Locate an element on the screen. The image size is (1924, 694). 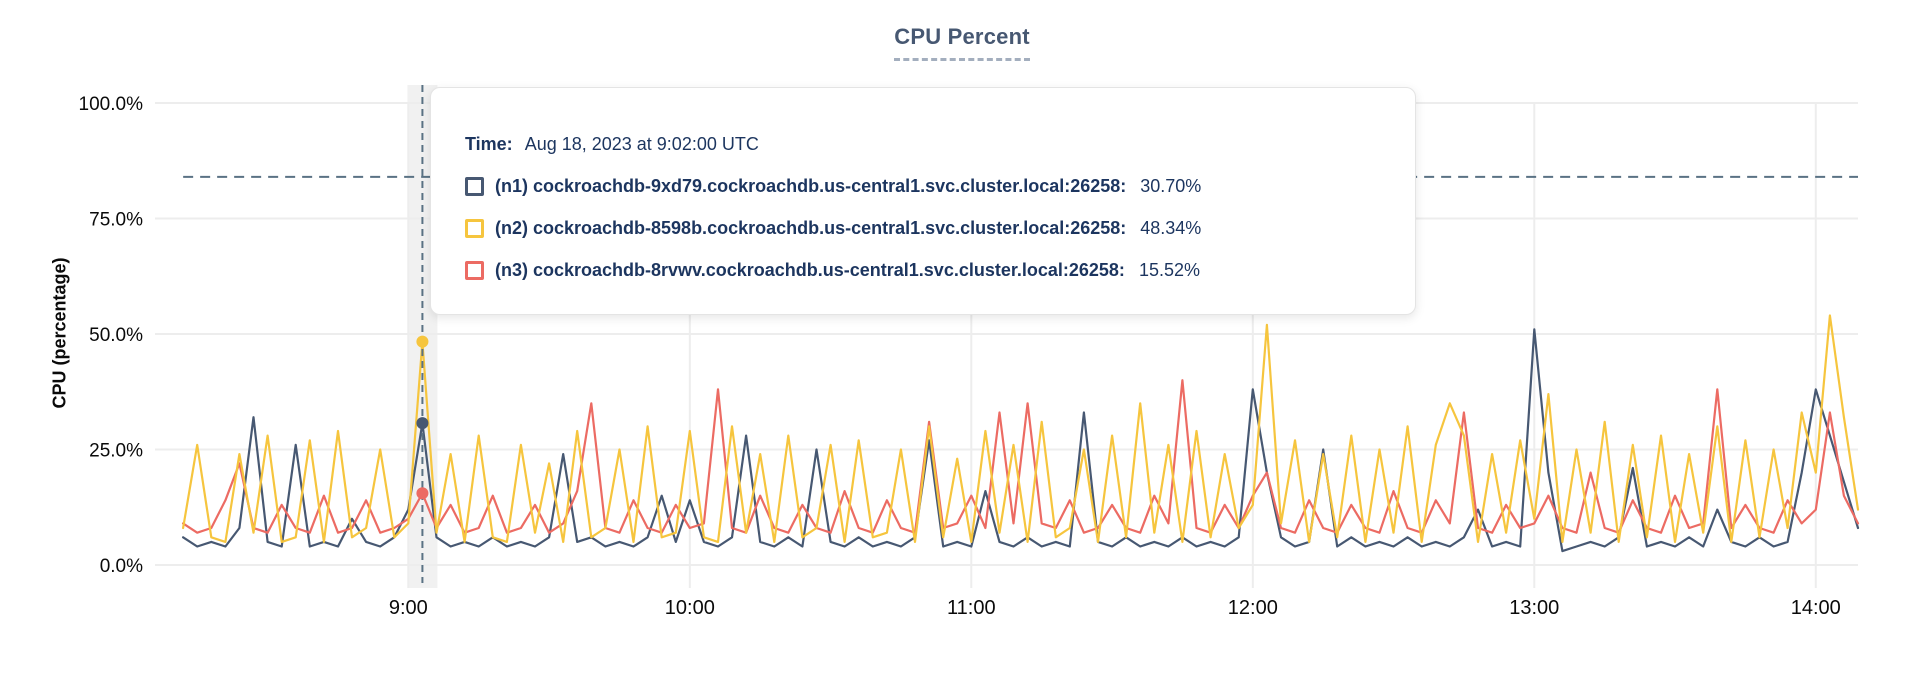
x-tick-label: 13:00 is located at coordinates (1534, 608).